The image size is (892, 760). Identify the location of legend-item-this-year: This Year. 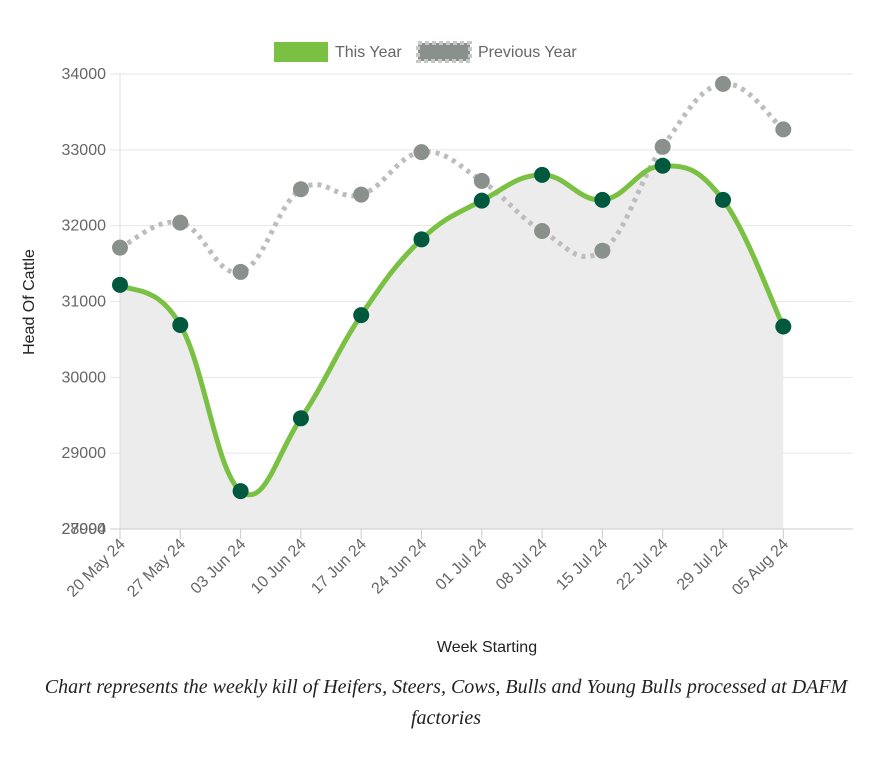
(338, 52).